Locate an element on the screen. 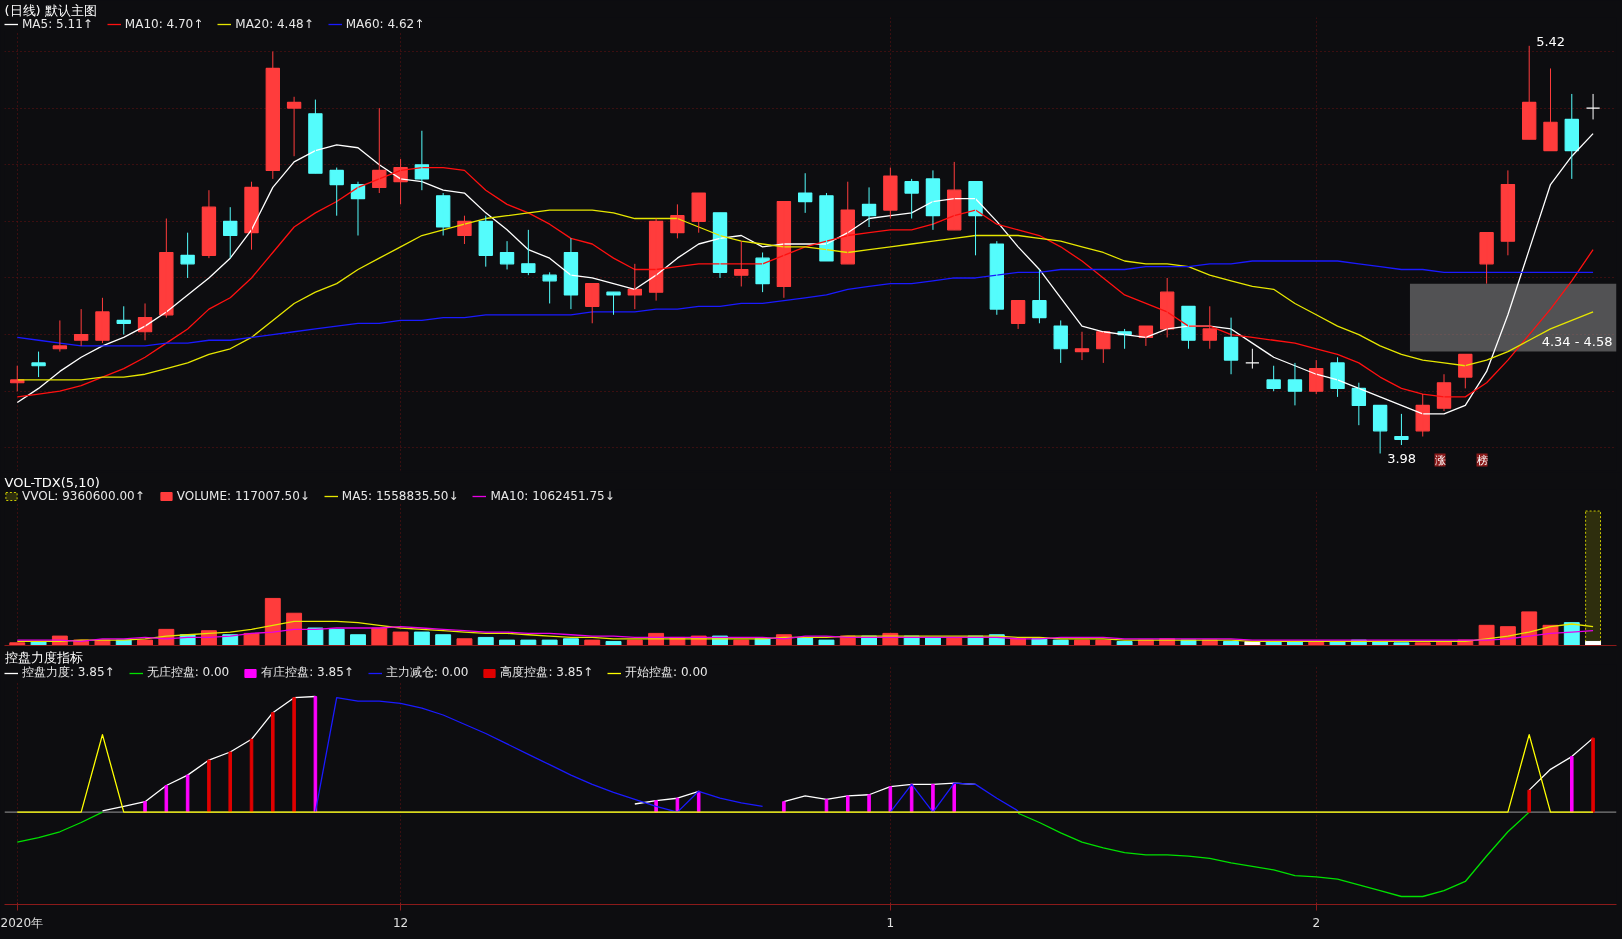 Image resolution: width=1622 pixels, height=939 pixels. chart-title: 控盘力度指标 is located at coordinates (43, 657).